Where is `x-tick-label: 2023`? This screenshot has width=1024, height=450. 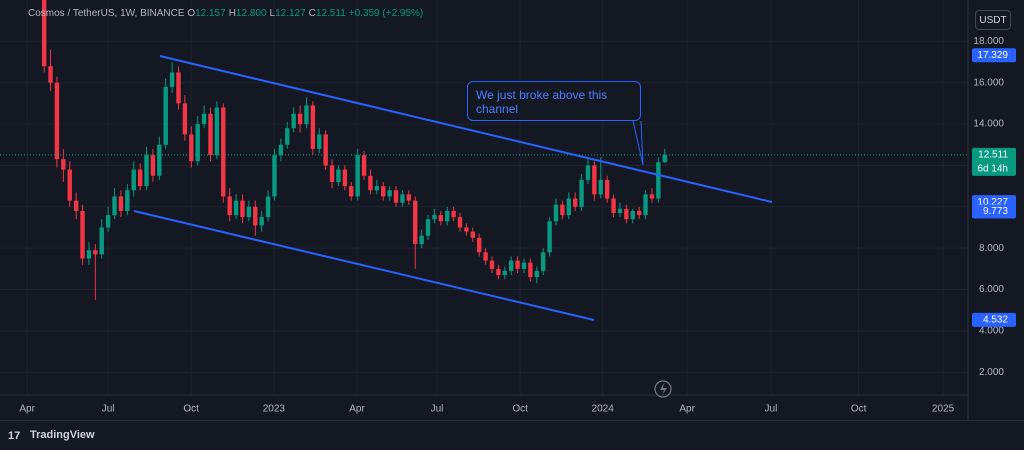 x-tick-label: 2023 is located at coordinates (274, 409).